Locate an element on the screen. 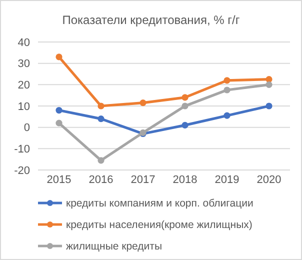  legend-label: кредиты населения(кроме жилищных) is located at coordinates (159, 225).